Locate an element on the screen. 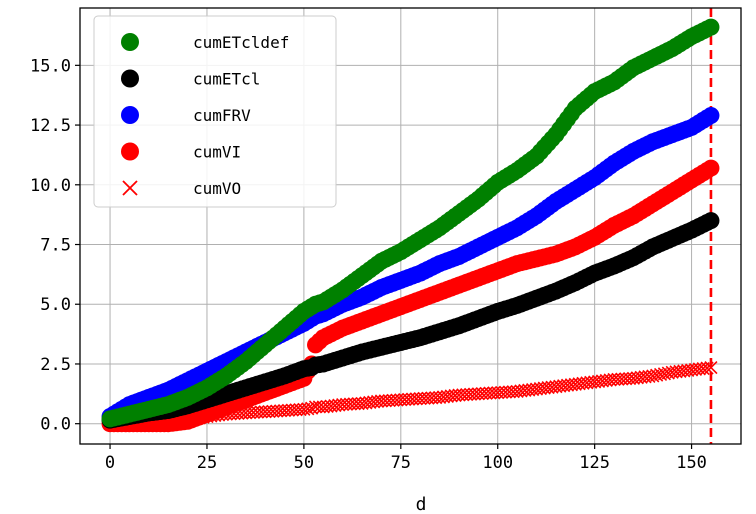 The height and width of the screenshot is (514, 756). legend-marker-x is located at coordinates (130, 188).